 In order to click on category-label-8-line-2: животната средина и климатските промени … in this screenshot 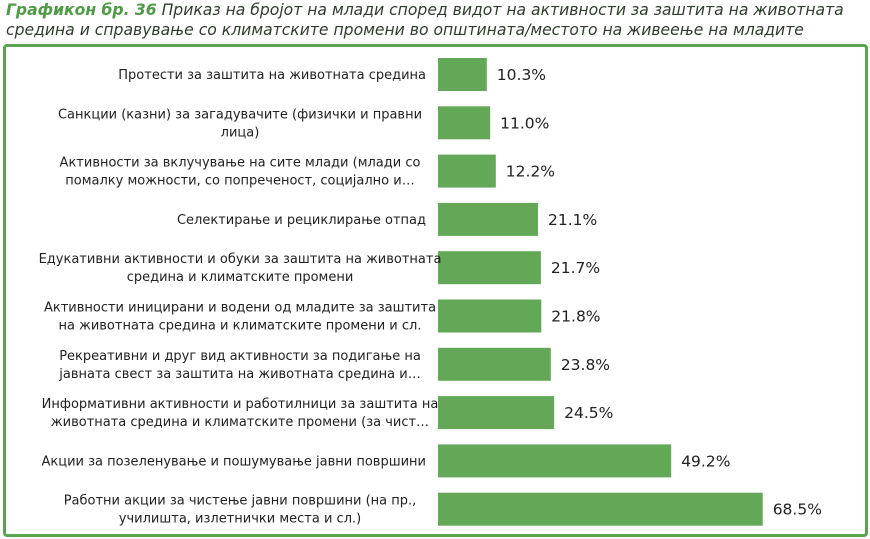, I will do `click(240, 422)`.